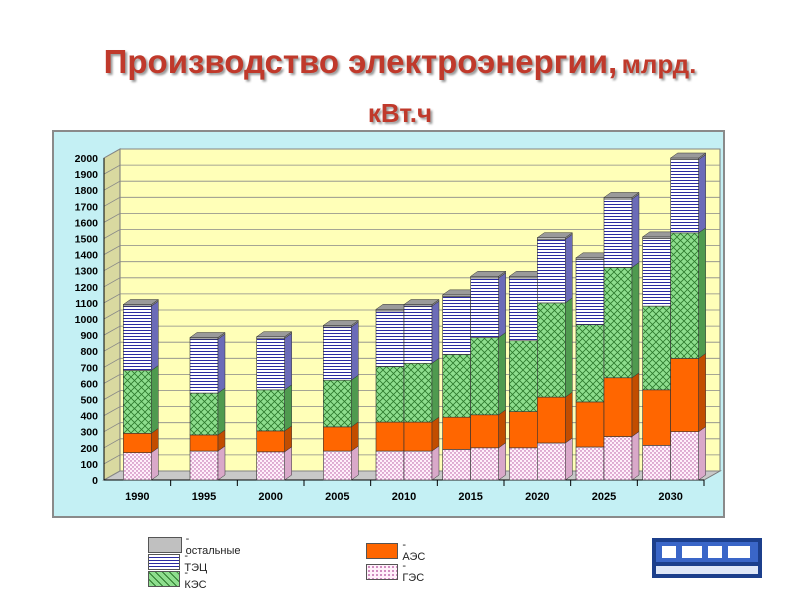 The width and height of the screenshot is (800, 600). I want to click on y-tick-label: 0, so click(95, 481).